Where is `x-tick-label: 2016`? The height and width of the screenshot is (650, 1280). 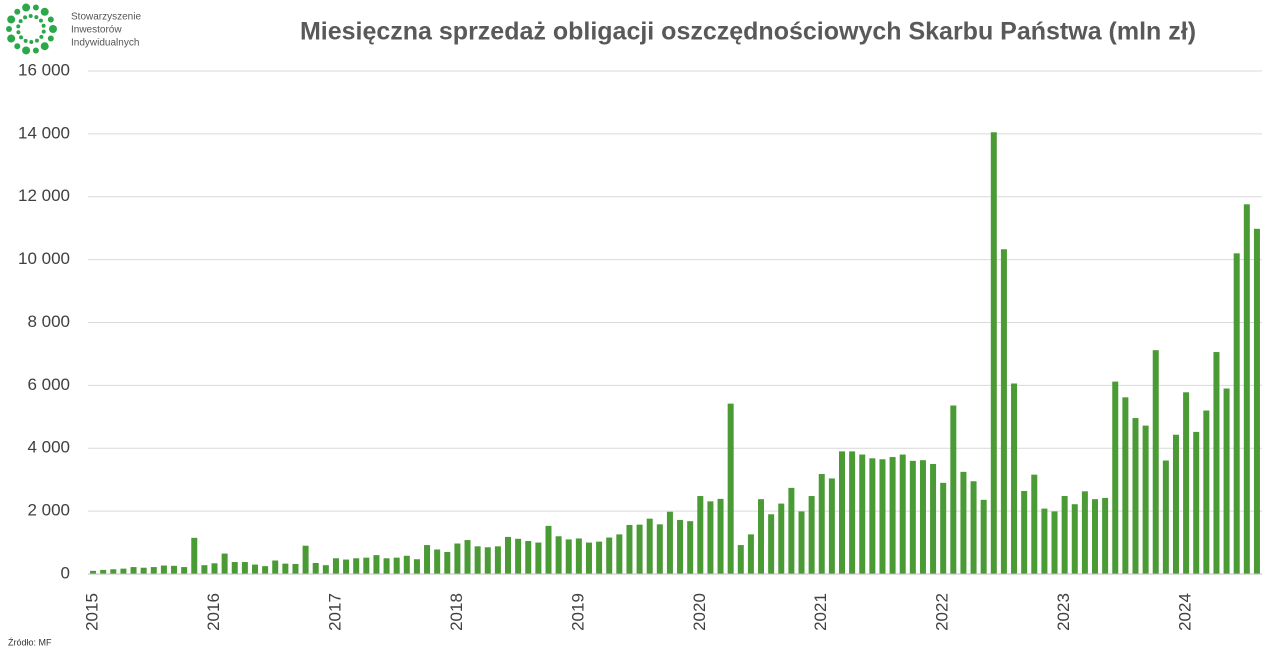 x-tick-label: 2016 is located at coordinates (213, 612).